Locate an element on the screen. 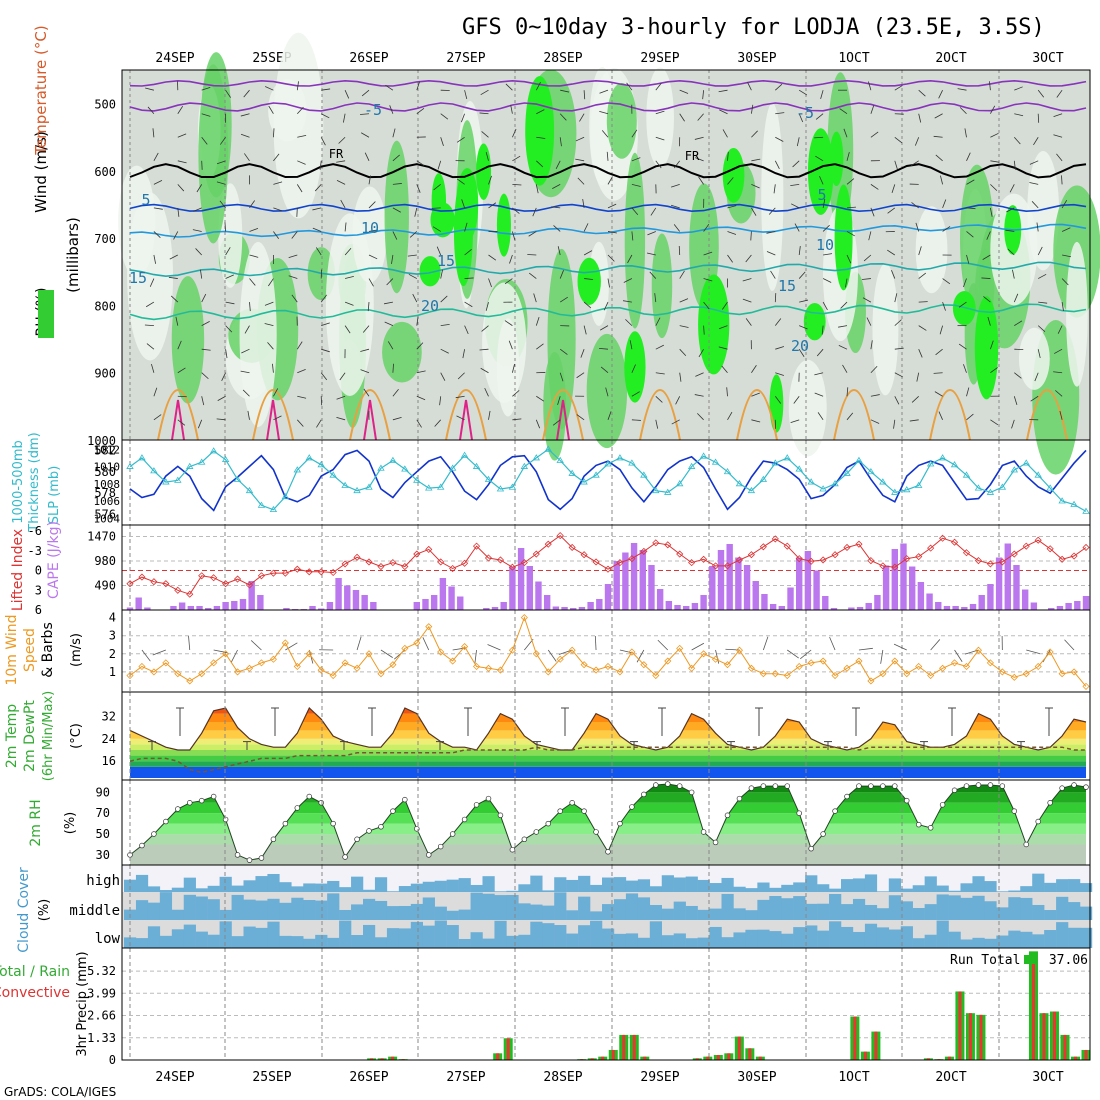 This screenshot has width=1100, height=1100. axis-tick-label: 3 is located at coordinates (112, 636).